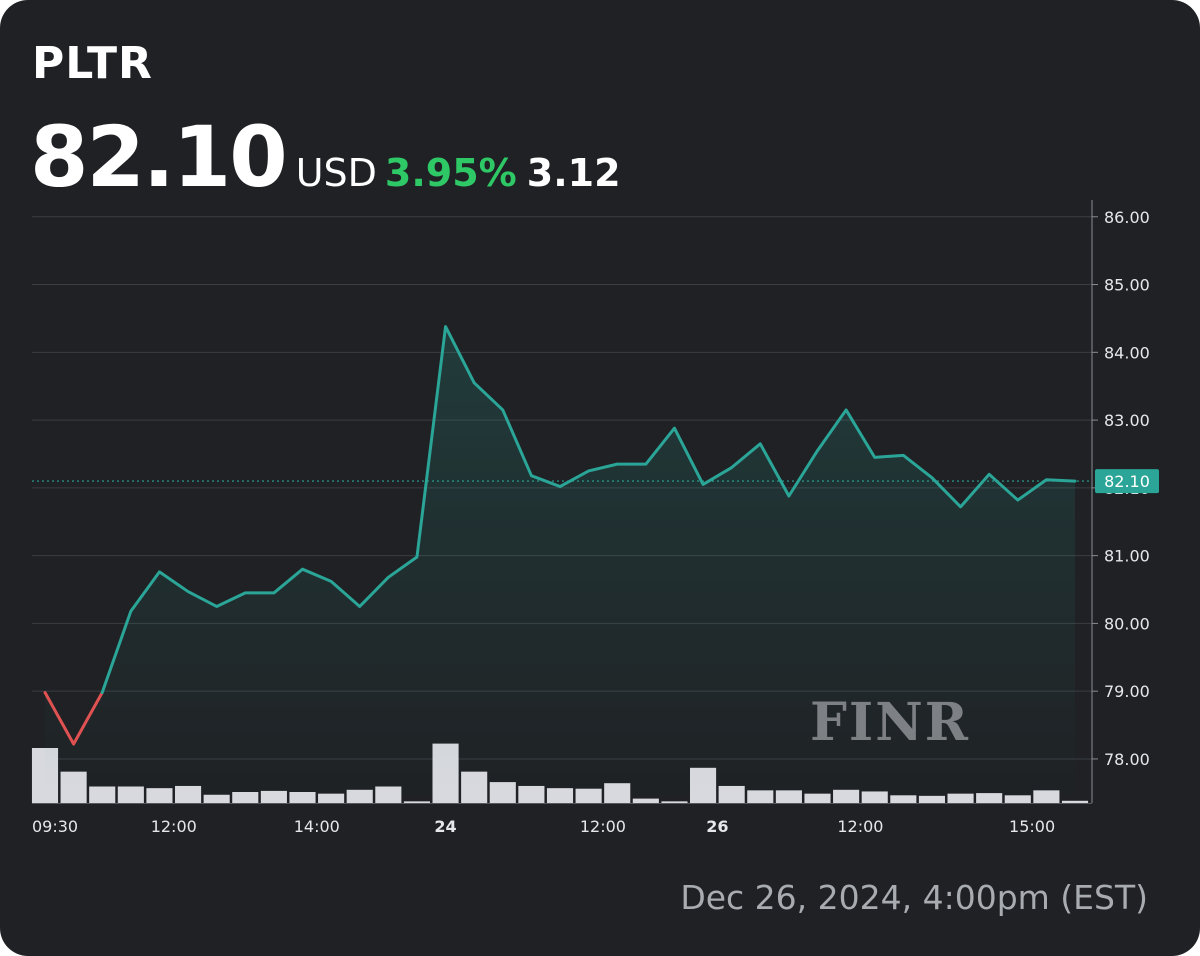 The image size is (1200, 956). What do you see at coordinates (1127, 759) in the screenshot?
I see `y-tick-label: 78.00` at bounding box center [1127, 759].